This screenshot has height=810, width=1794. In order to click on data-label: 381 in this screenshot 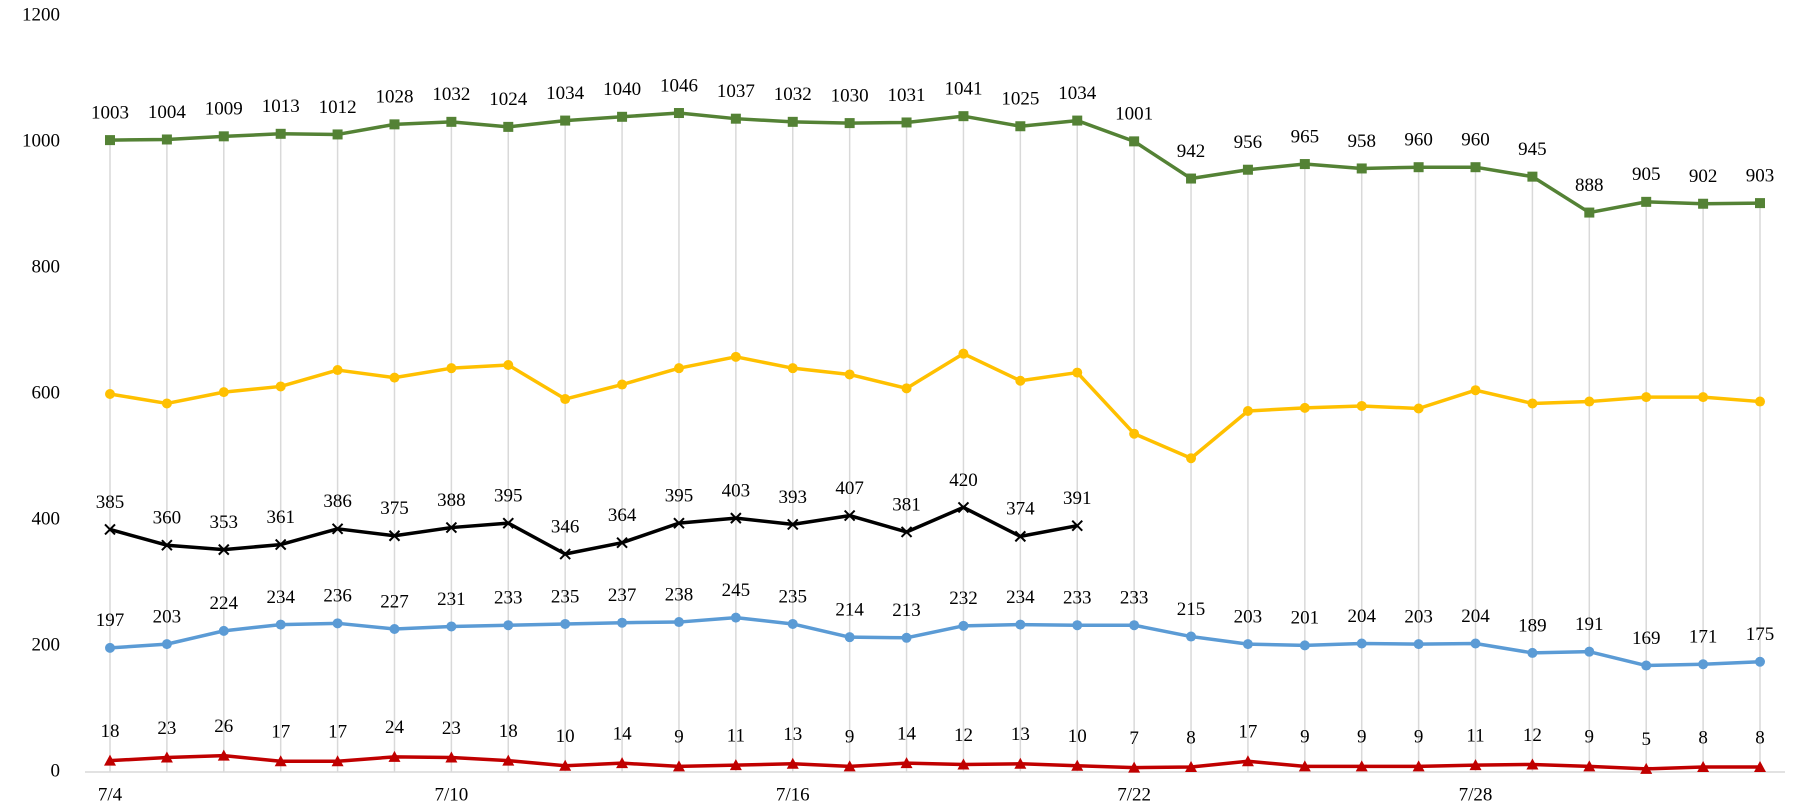, I will do `click(906, 504)`.